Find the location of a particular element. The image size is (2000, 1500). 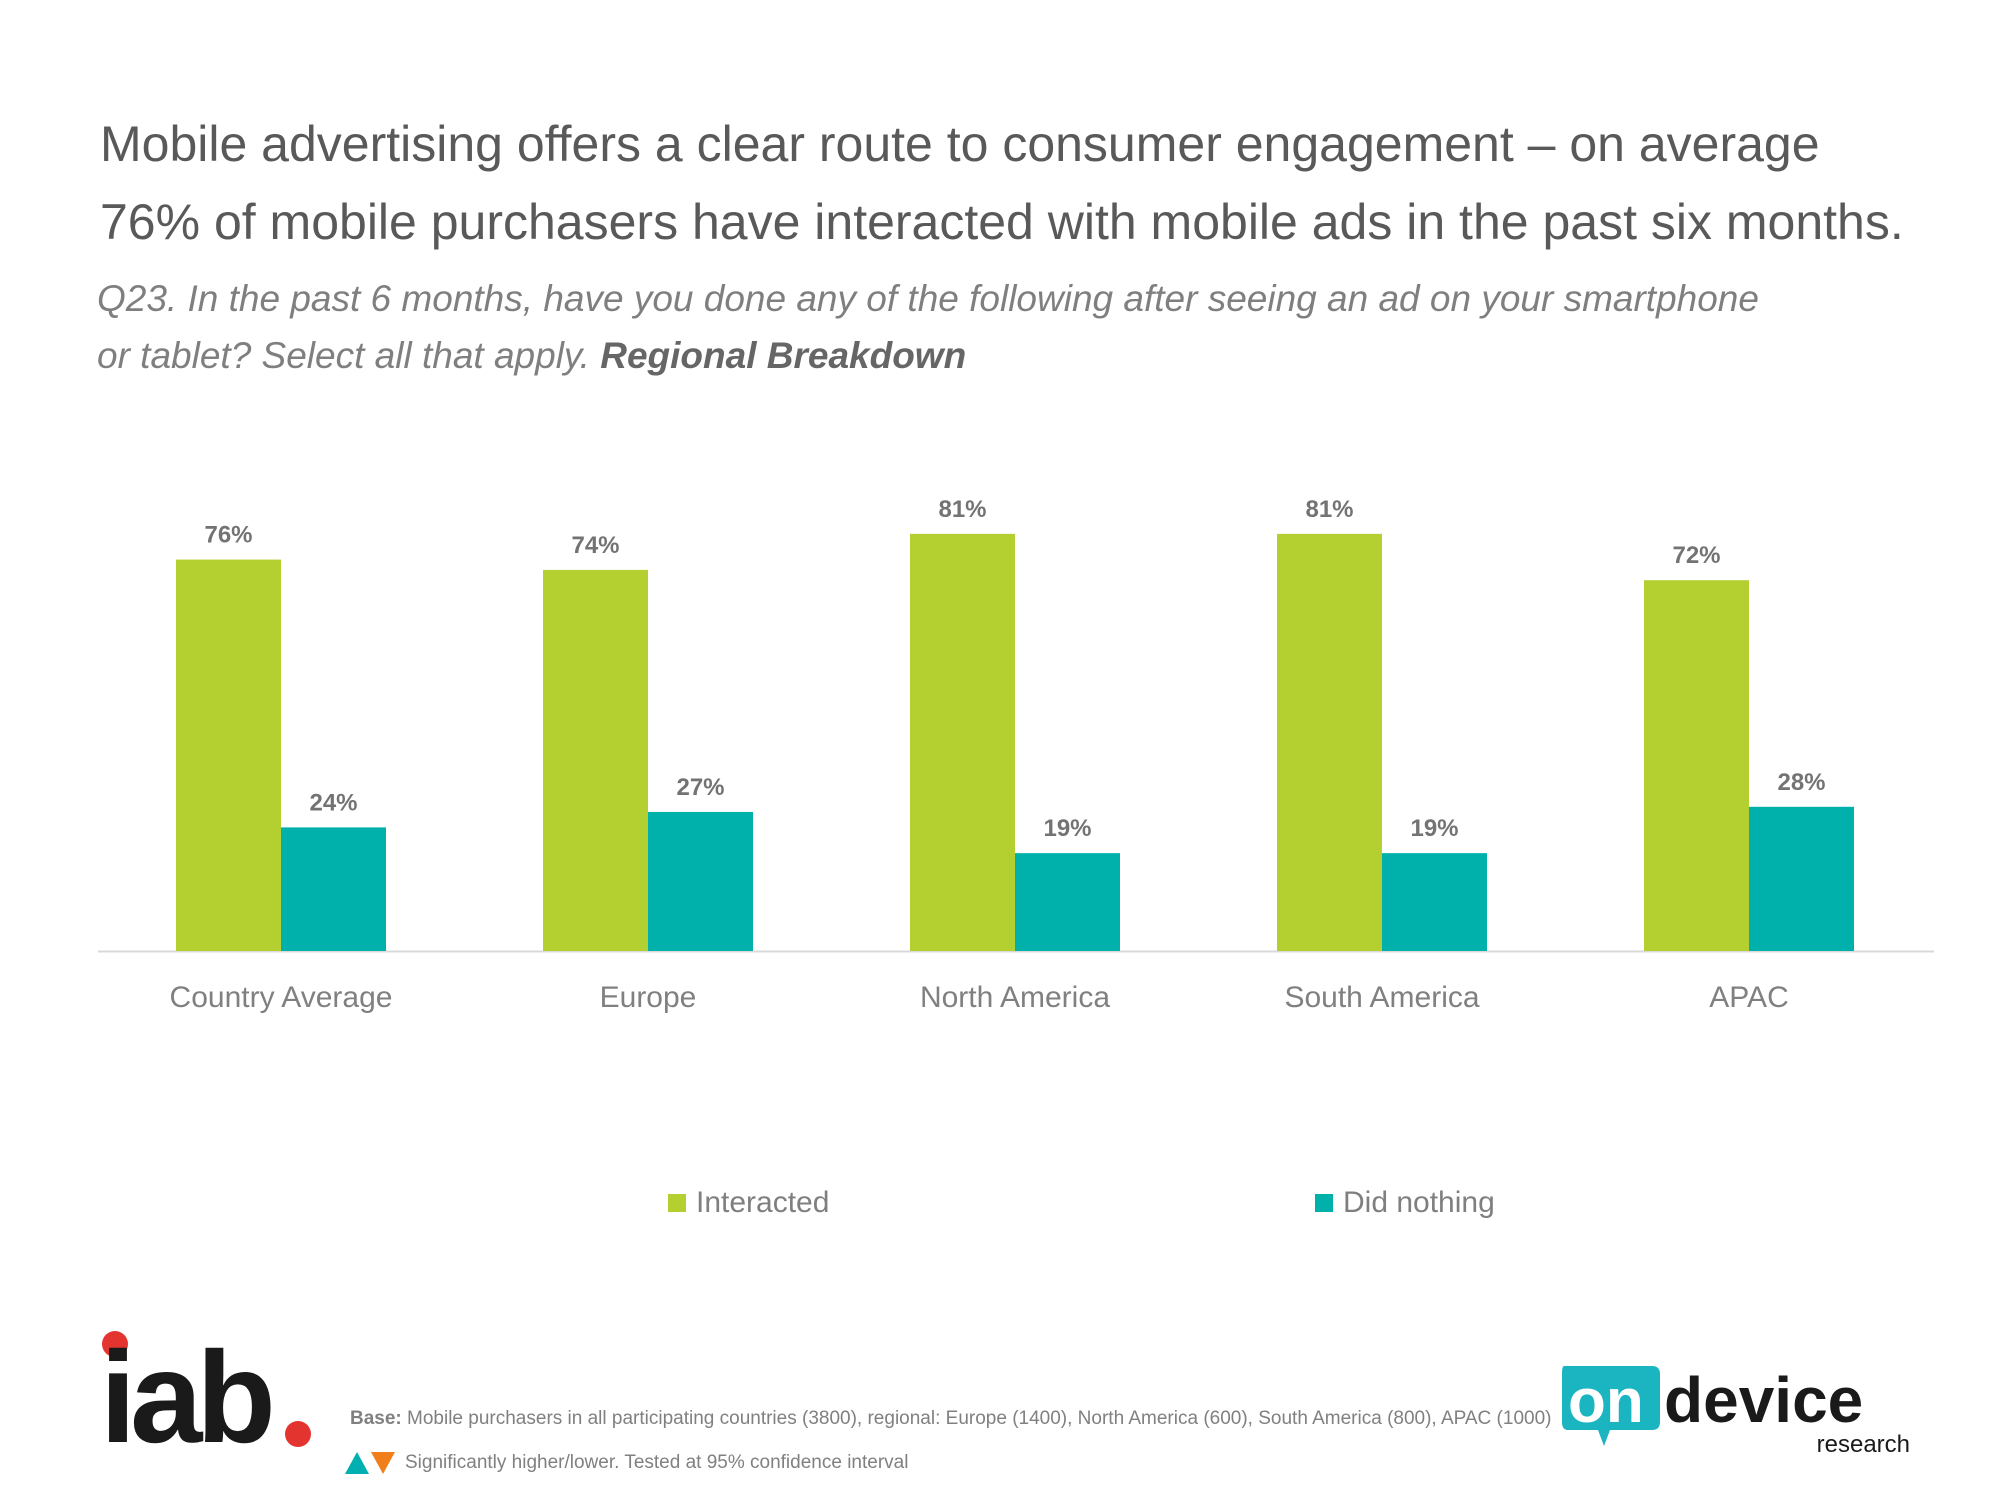

bar-did-nothing-country-average is located at coordinates (333, 889).